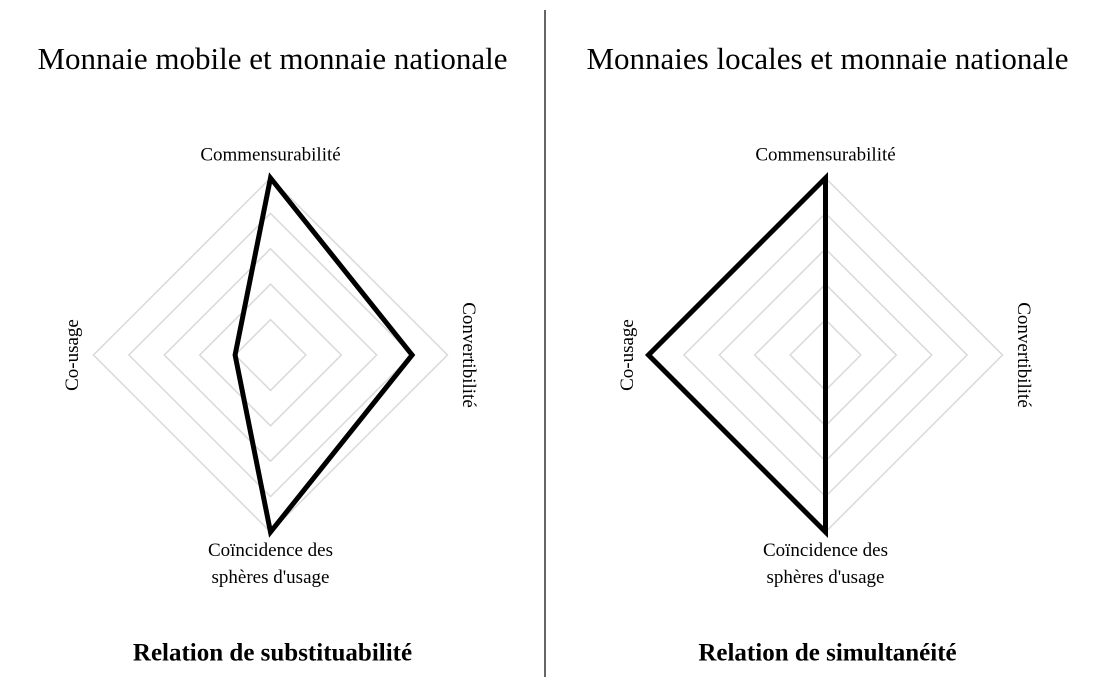 This screenshot has height=677, width=1110. What do you see at coordinates (827, 653) in the screenshot?
I see `chart-caption: Relation de simultanéité` at bounding box center [827, 653].